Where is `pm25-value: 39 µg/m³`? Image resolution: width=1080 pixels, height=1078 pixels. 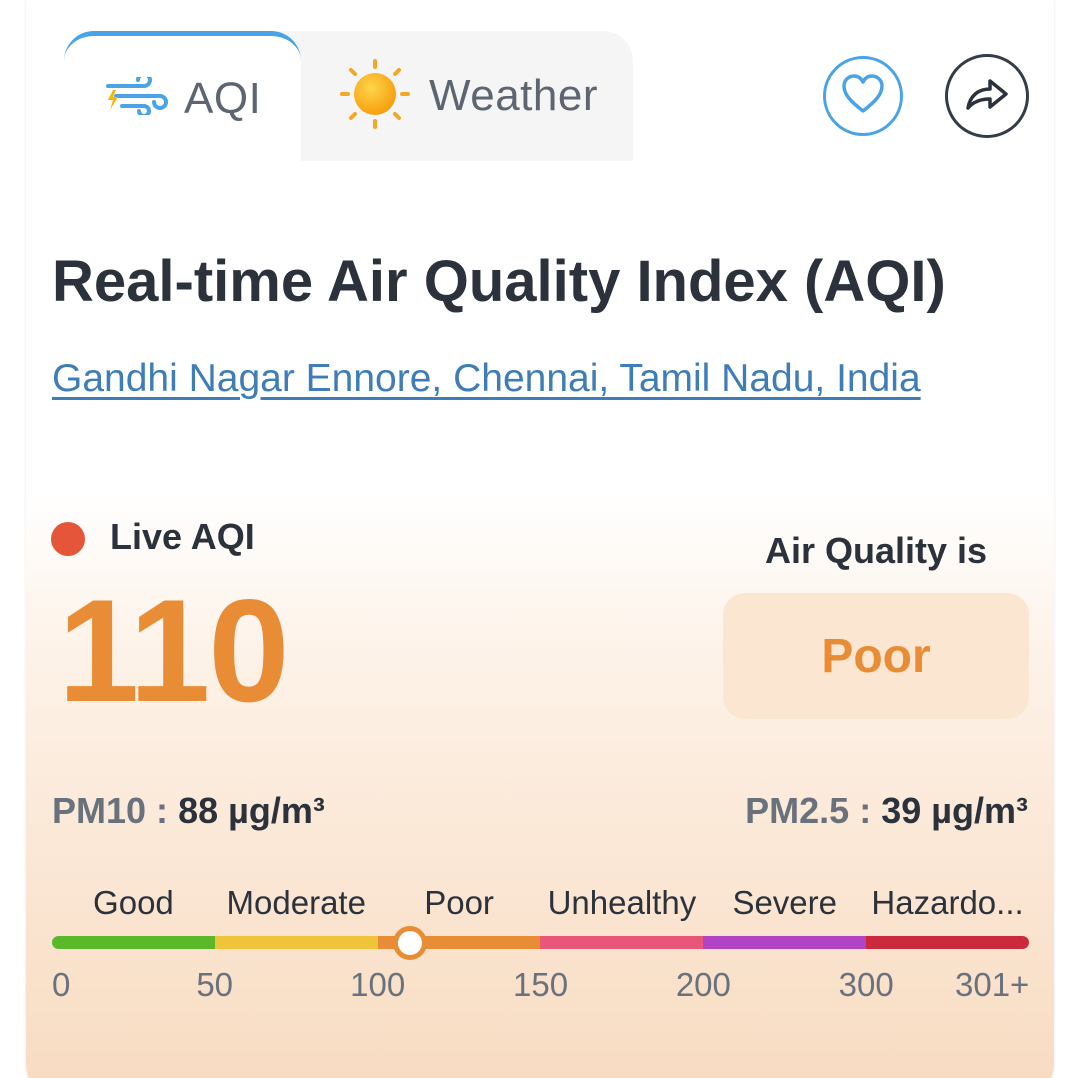
pm25-value: 39 µg/m³ is located at coordinates (954, 810).